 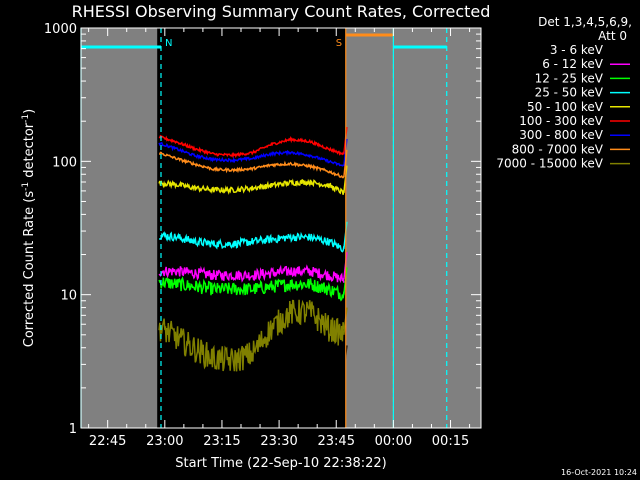 I want to click on legend-label-3: 12 - 25 keV, so click(x=569, y=78).